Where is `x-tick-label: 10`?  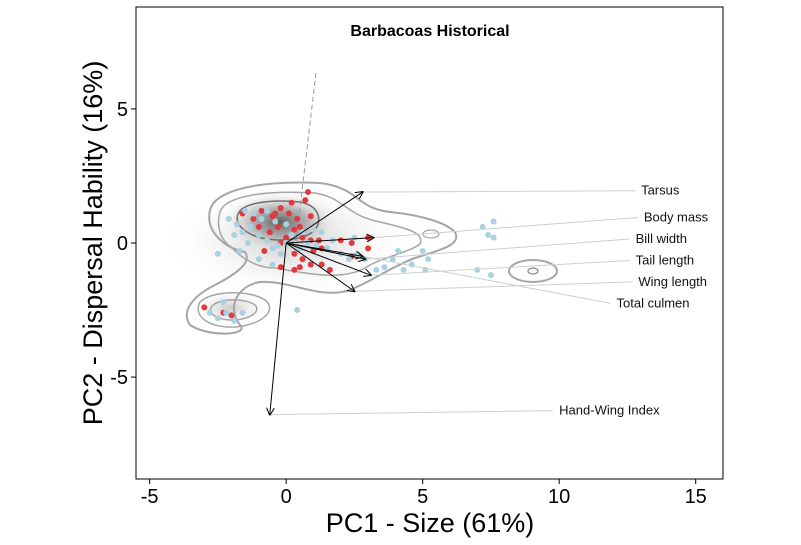 x-tick-label: 10 is located at coordinates (559, 497).